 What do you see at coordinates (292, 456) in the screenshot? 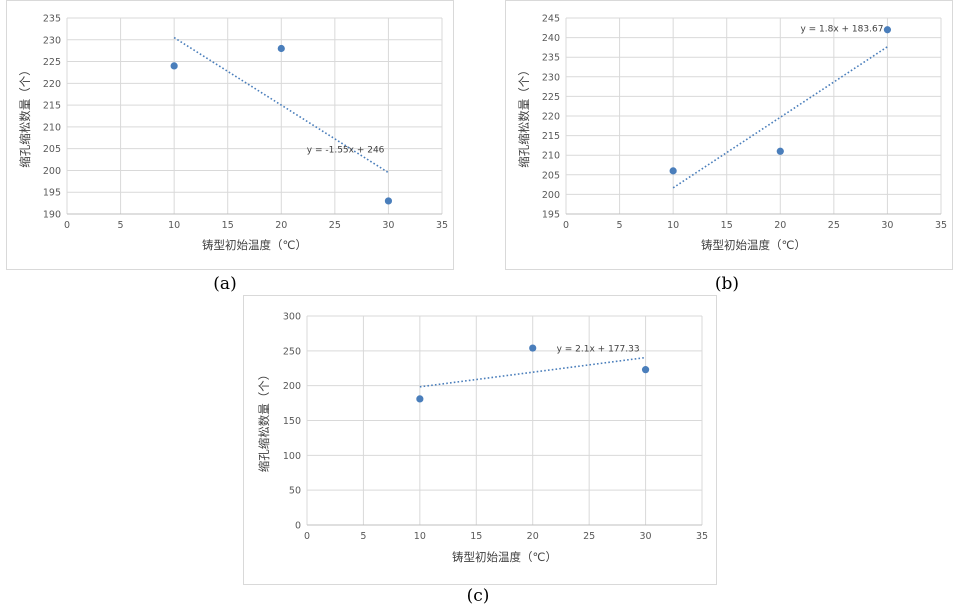
I see `y-tick-label: 100` at bounding box center [292, 456].